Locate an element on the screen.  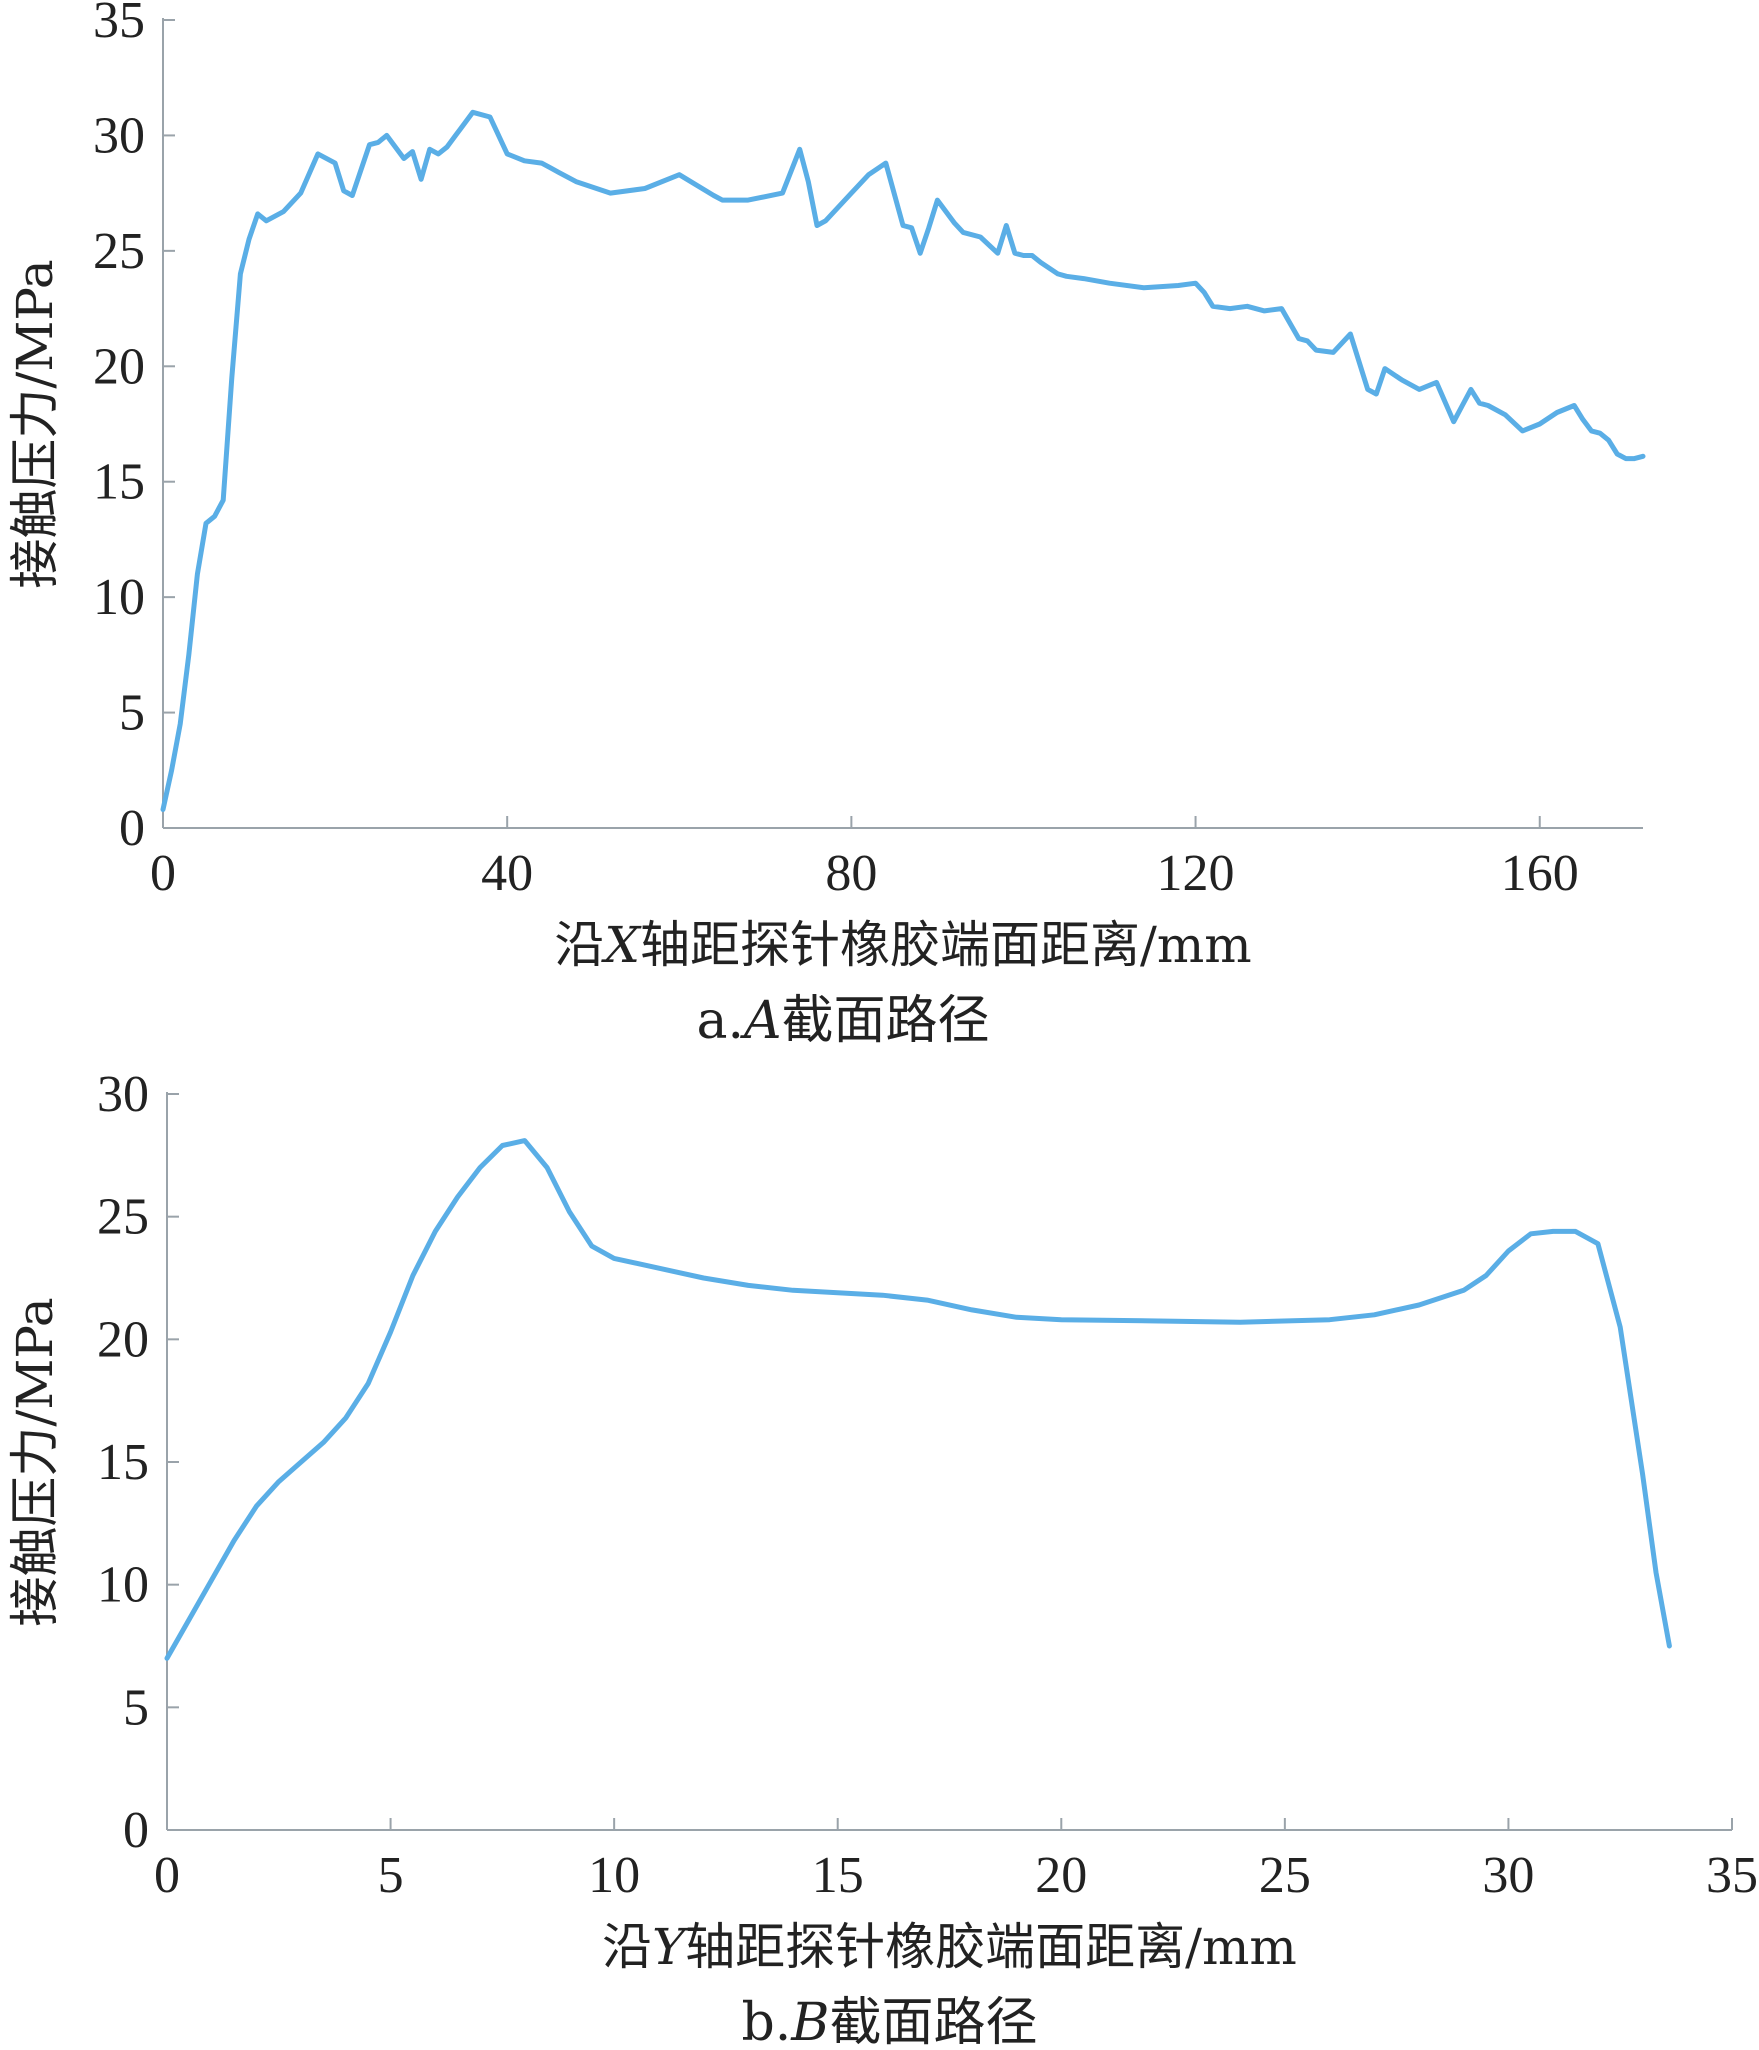
caption-prefix: b. is located at coordinates (766, 2021).